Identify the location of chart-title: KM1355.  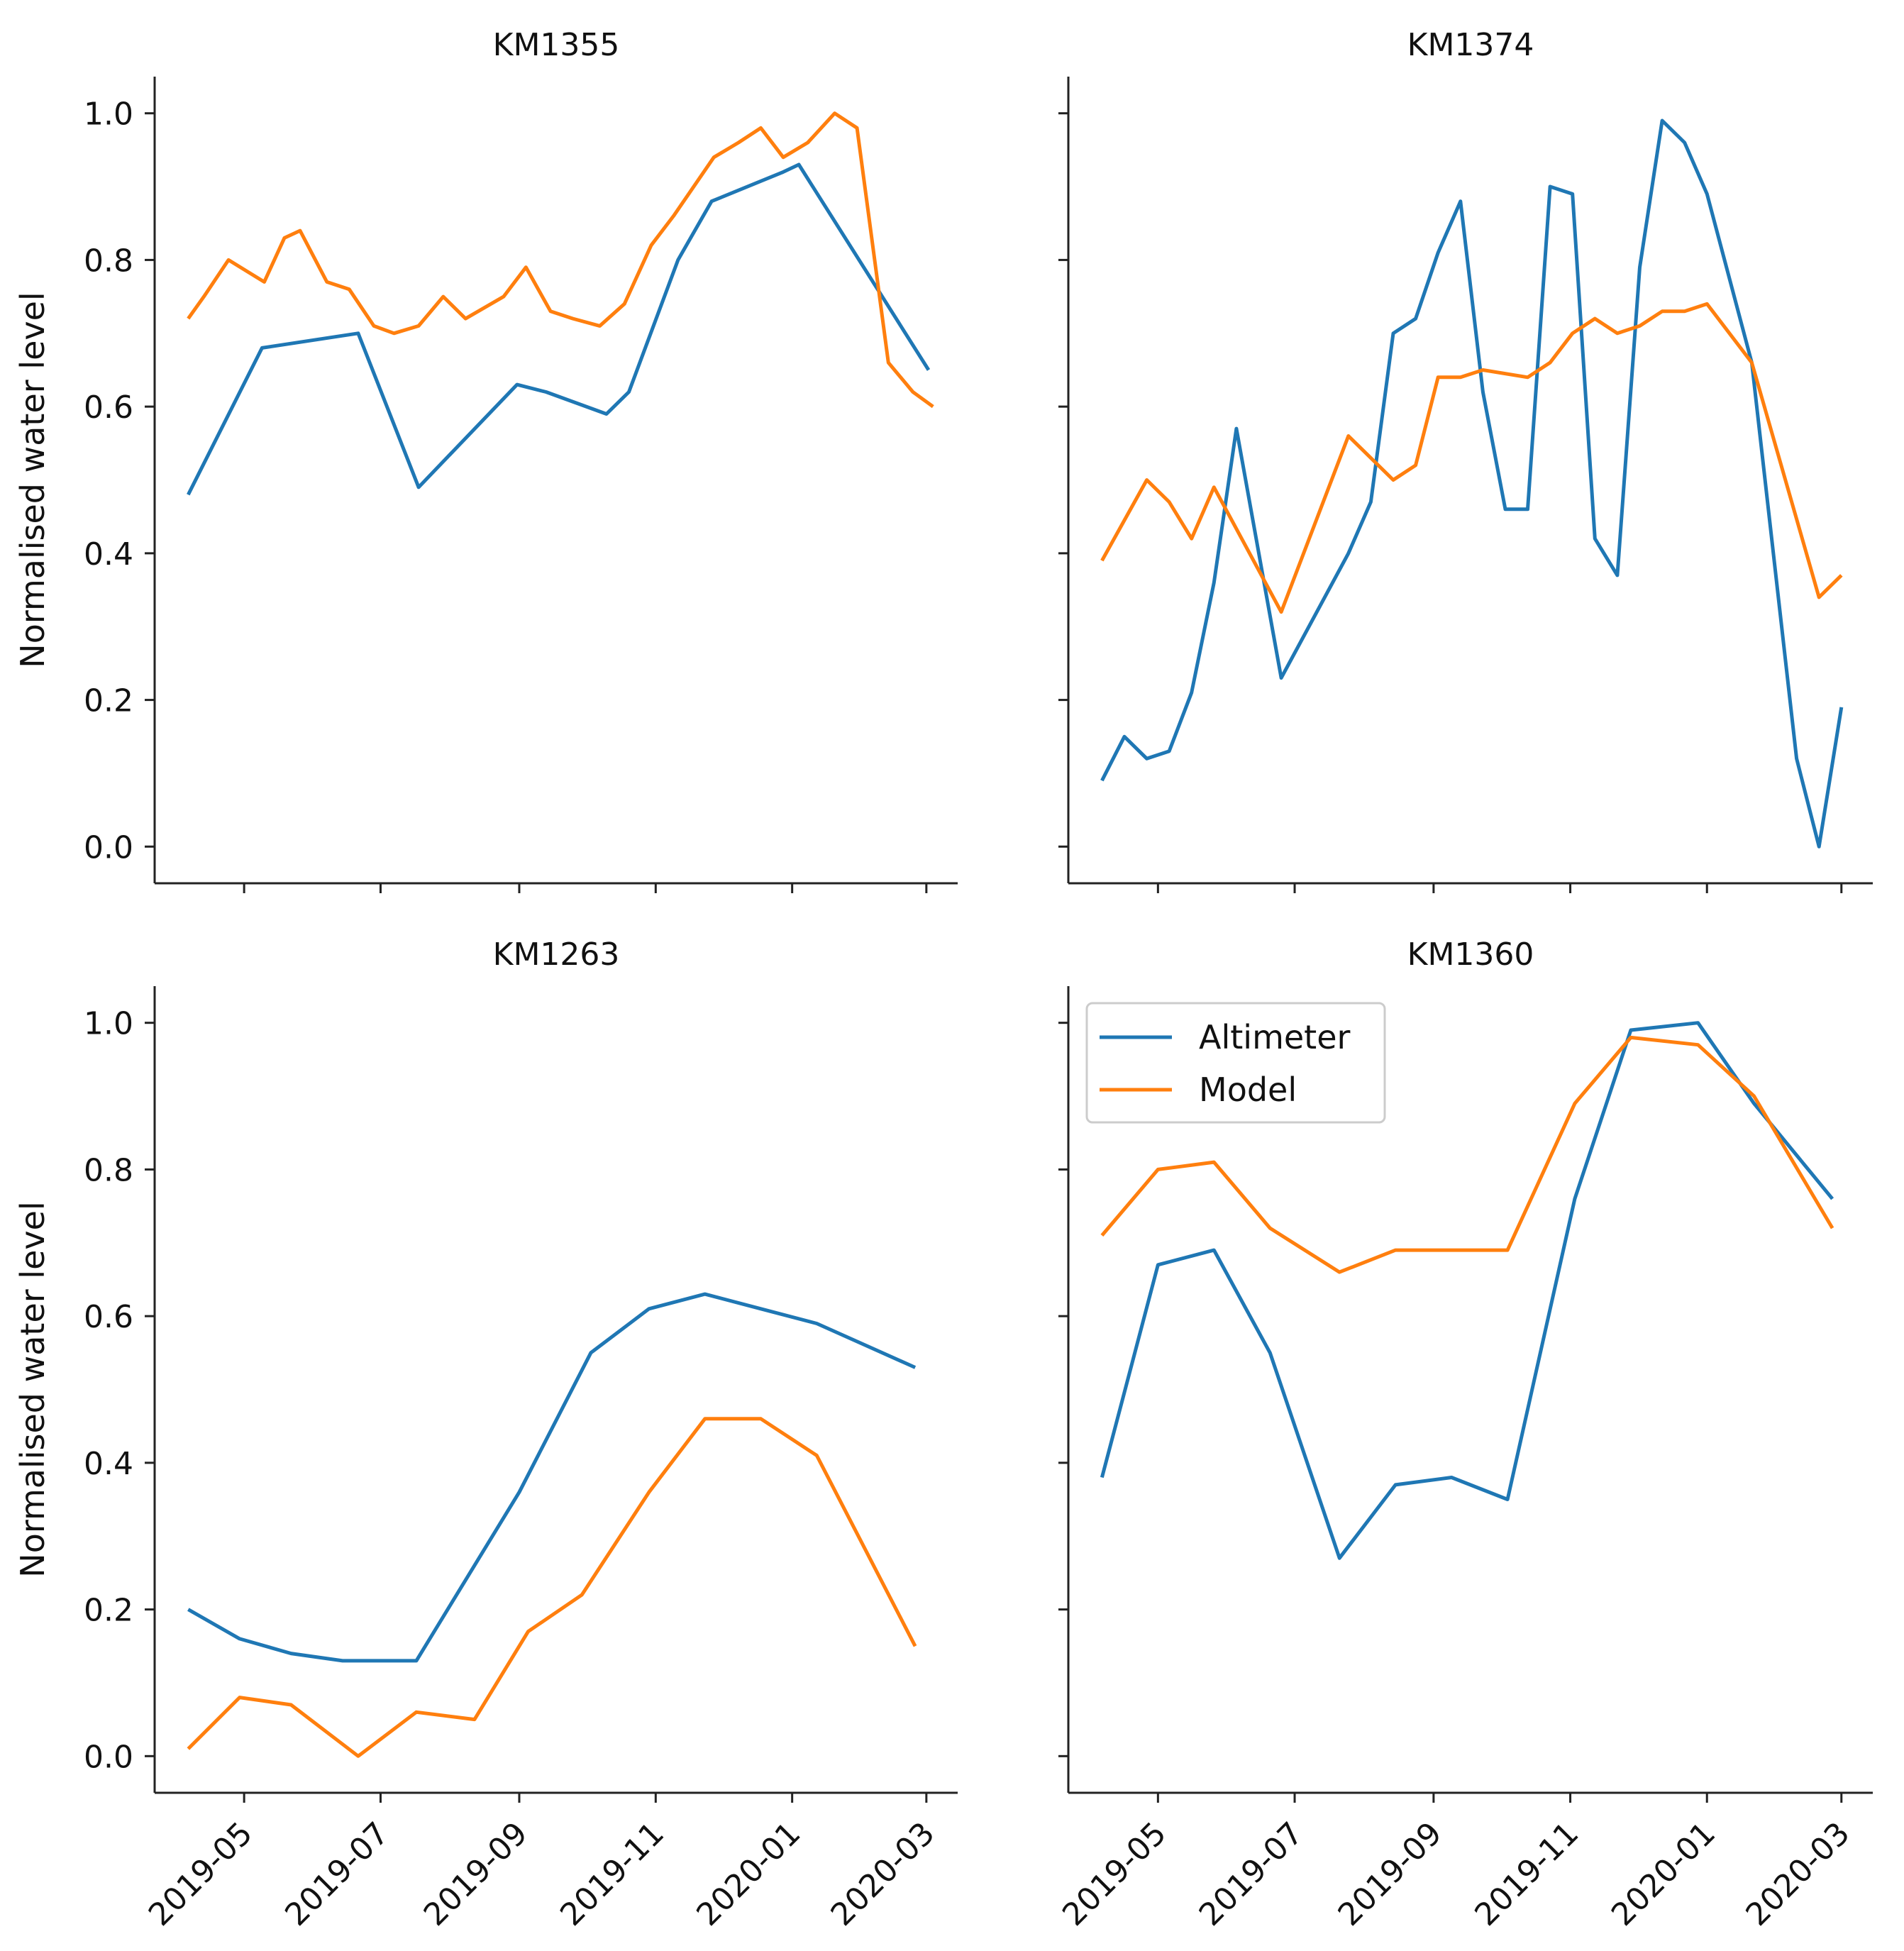
(556, 45).